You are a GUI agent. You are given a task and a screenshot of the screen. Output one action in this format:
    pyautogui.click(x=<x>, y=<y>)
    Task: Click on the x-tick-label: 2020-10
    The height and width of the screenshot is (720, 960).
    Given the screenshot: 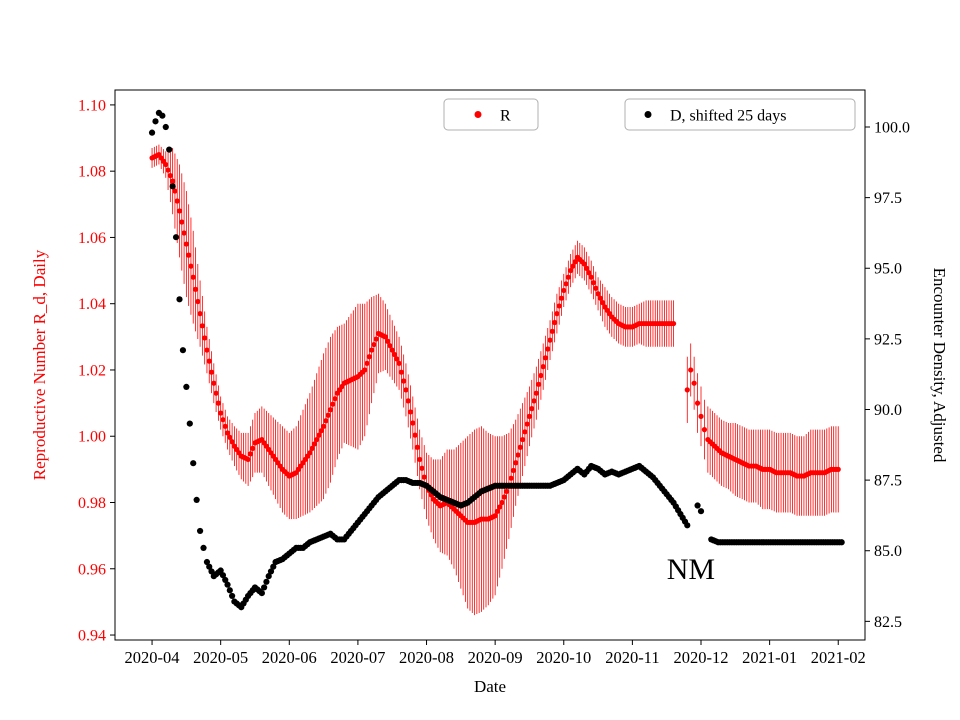 What is the action you would take?
    pyautogui.click(x=563, y=657)
    